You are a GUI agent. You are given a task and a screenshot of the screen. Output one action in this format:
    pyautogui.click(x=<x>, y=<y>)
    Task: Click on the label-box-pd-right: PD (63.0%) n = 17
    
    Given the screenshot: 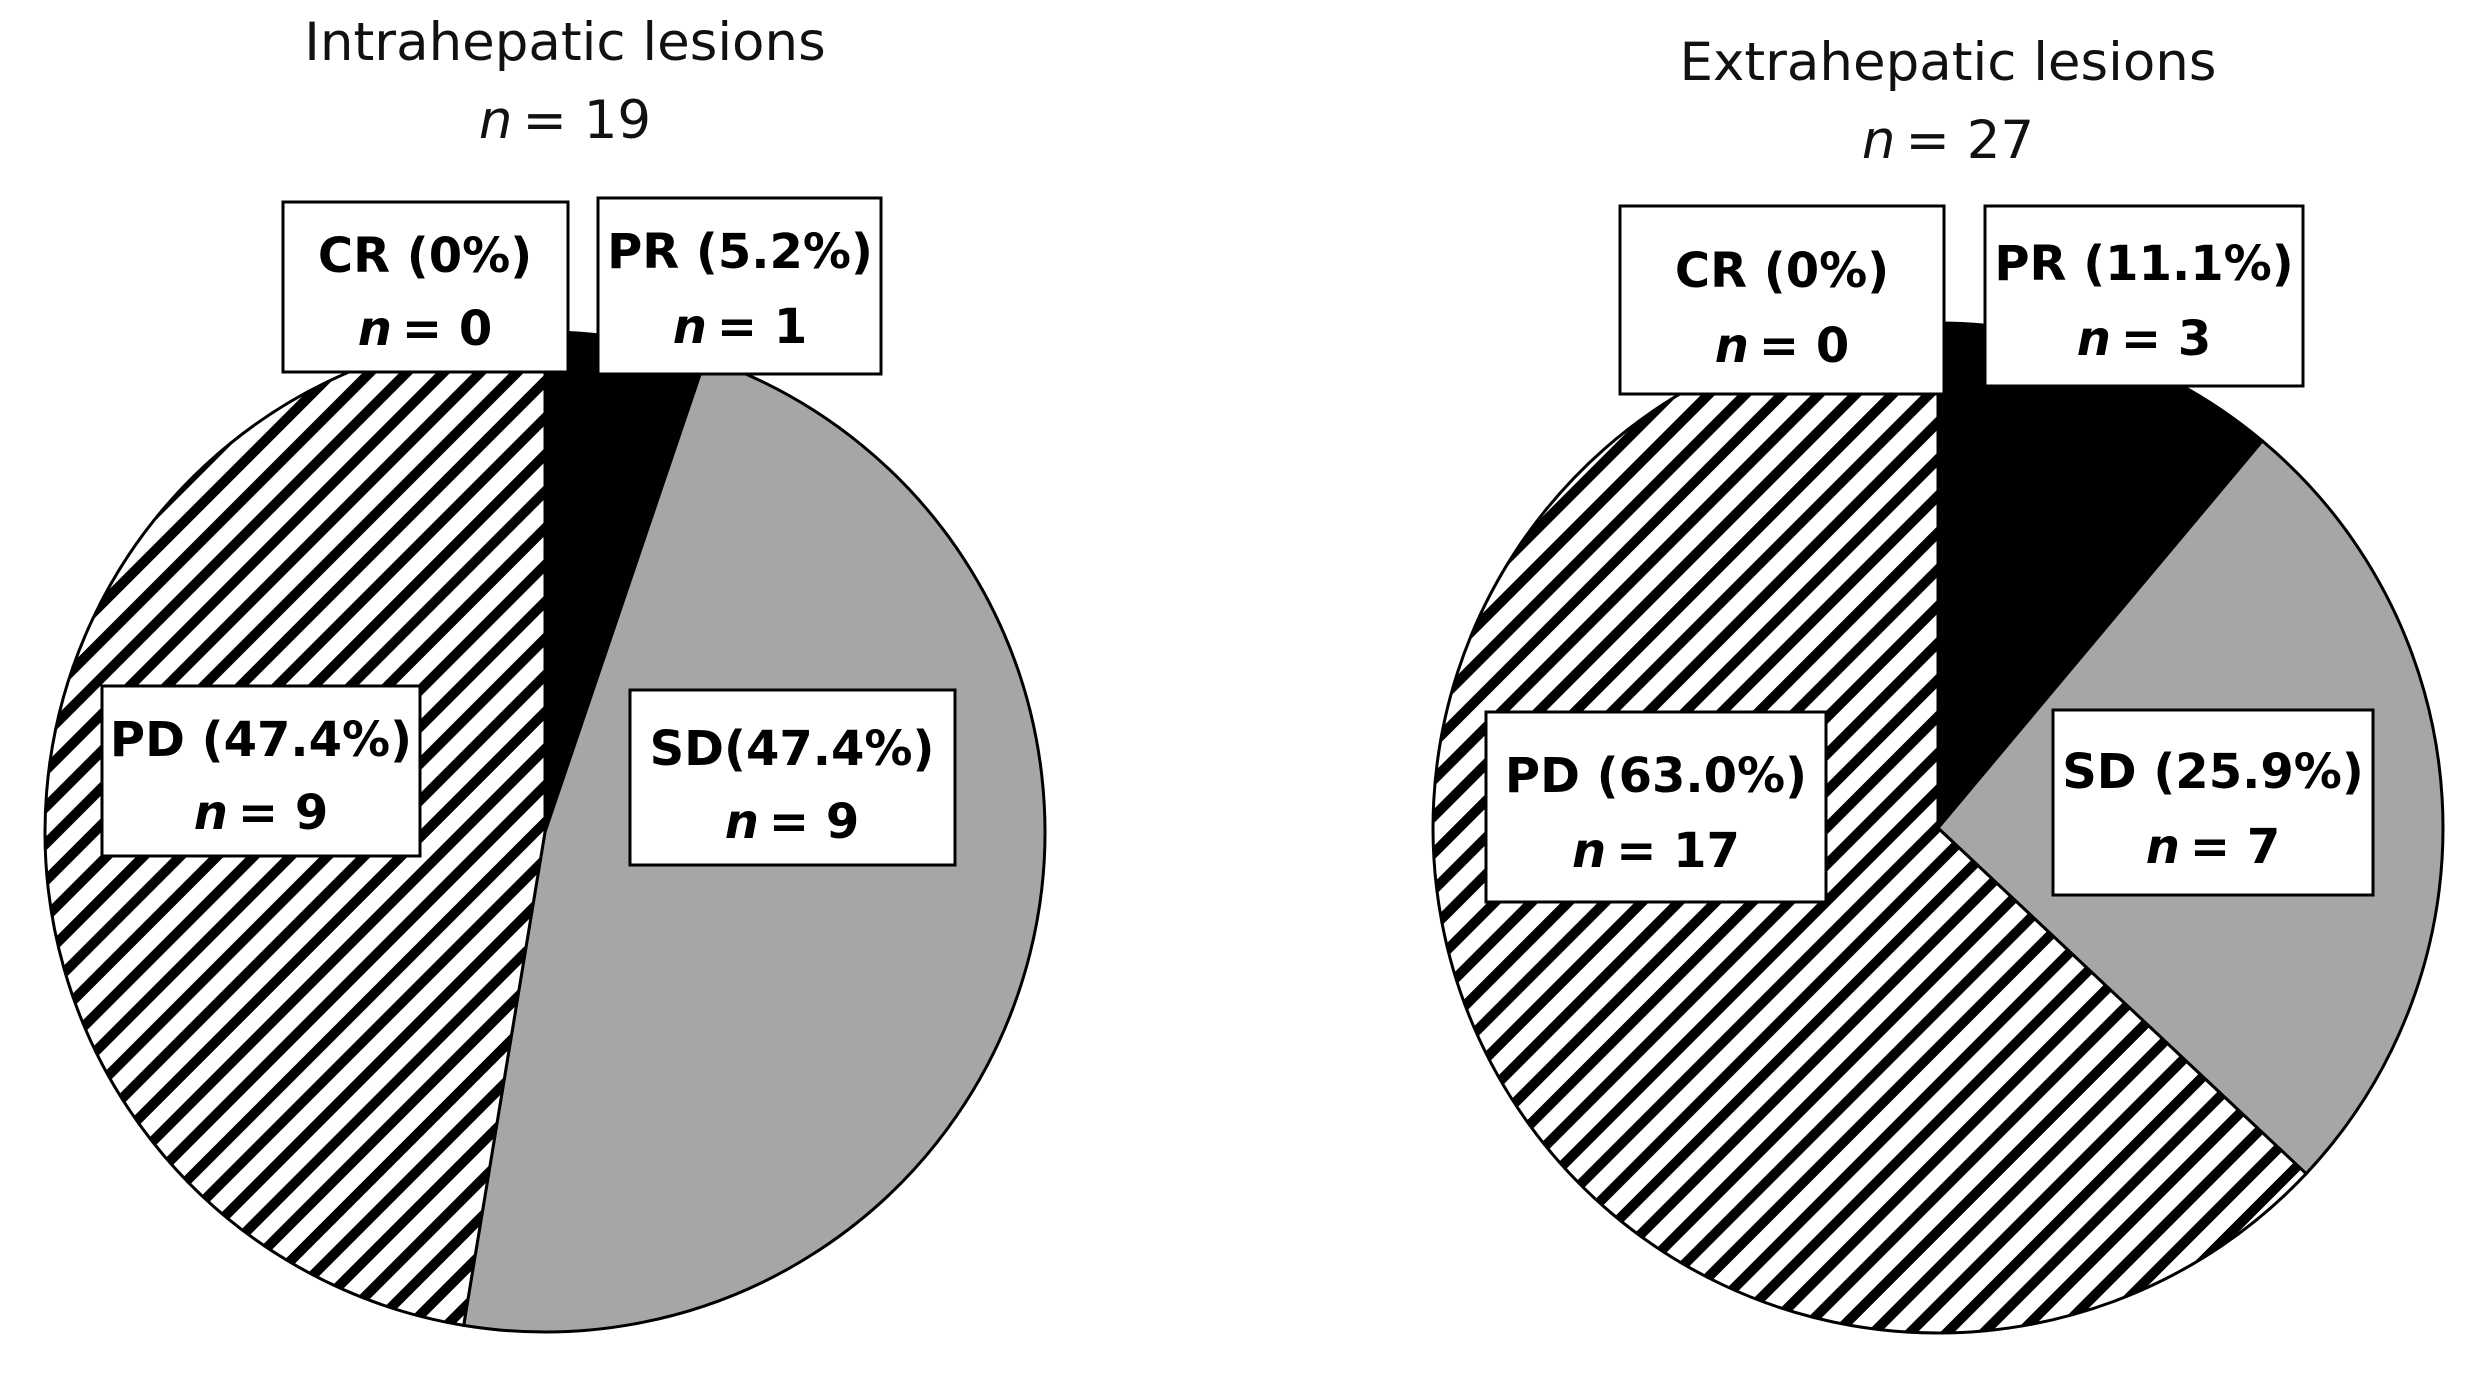 What is the action you would take?
    pyautogui.click(x=1656, y=807)
    